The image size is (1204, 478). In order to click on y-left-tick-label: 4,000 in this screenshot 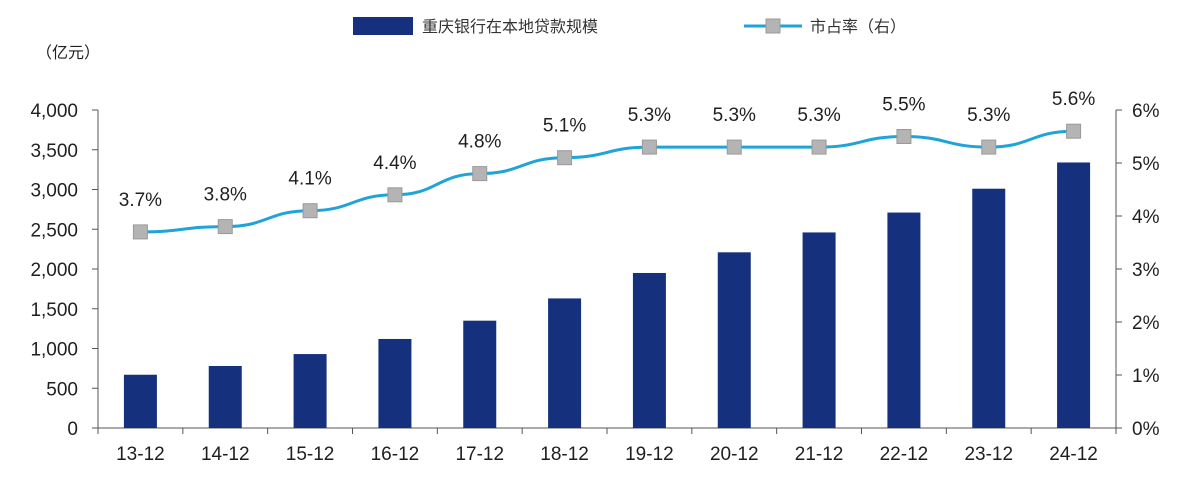, I will do `click(54, 111)`.